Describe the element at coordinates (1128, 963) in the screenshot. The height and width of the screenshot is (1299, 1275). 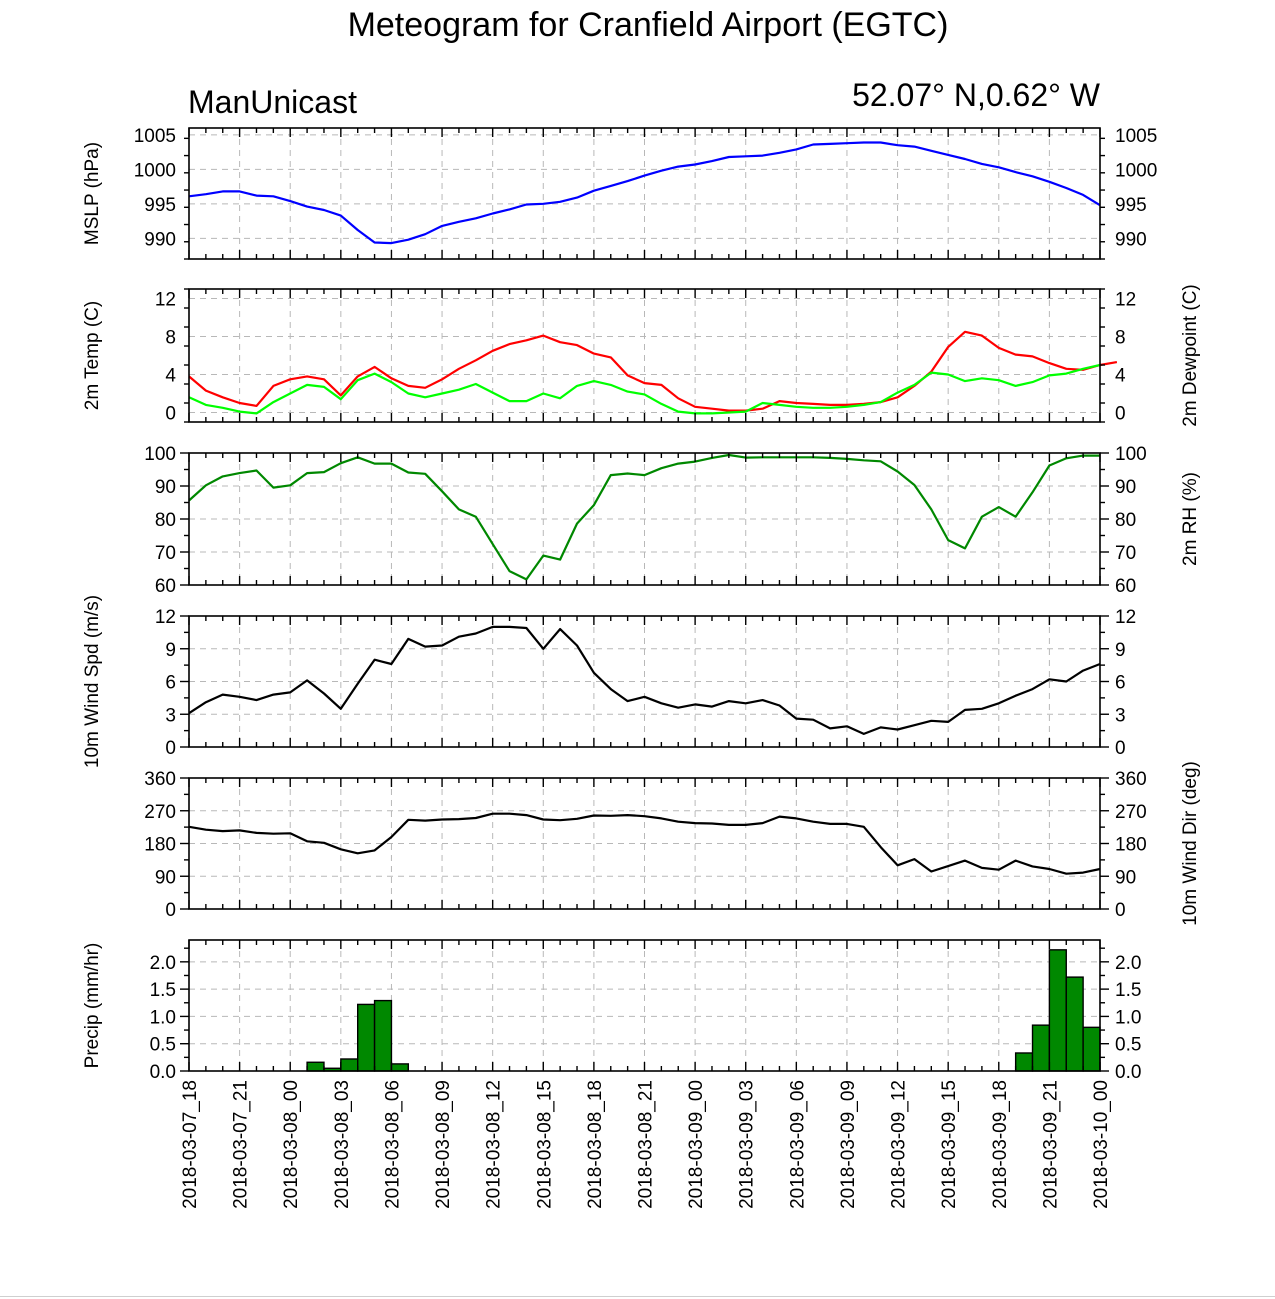
I see `y-tick-label-right: 2.0` at that location.